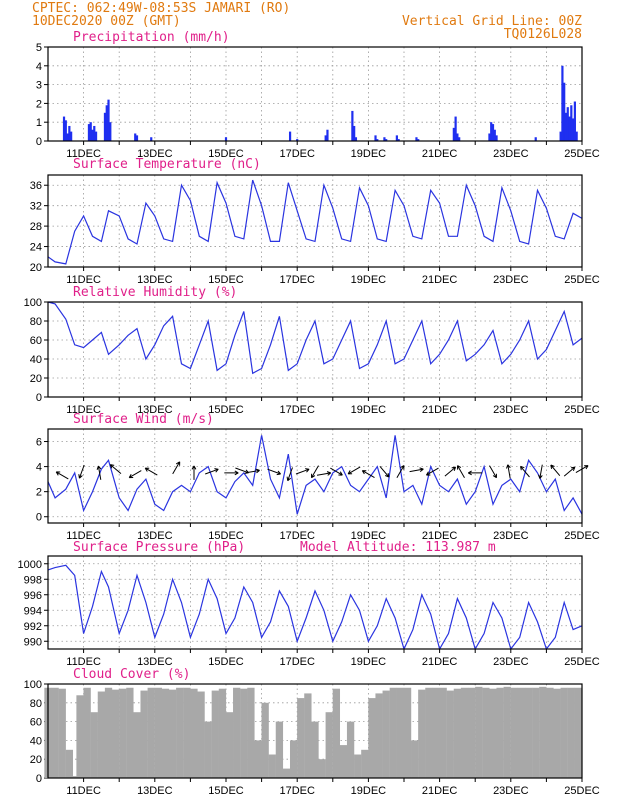 The height and width of the screenshot is (800, 618). What do you see at coordinates (39, 779) in the screenshot?
I see `cloud-cover-ytick-label: 0` at bounding box center [39, 779].